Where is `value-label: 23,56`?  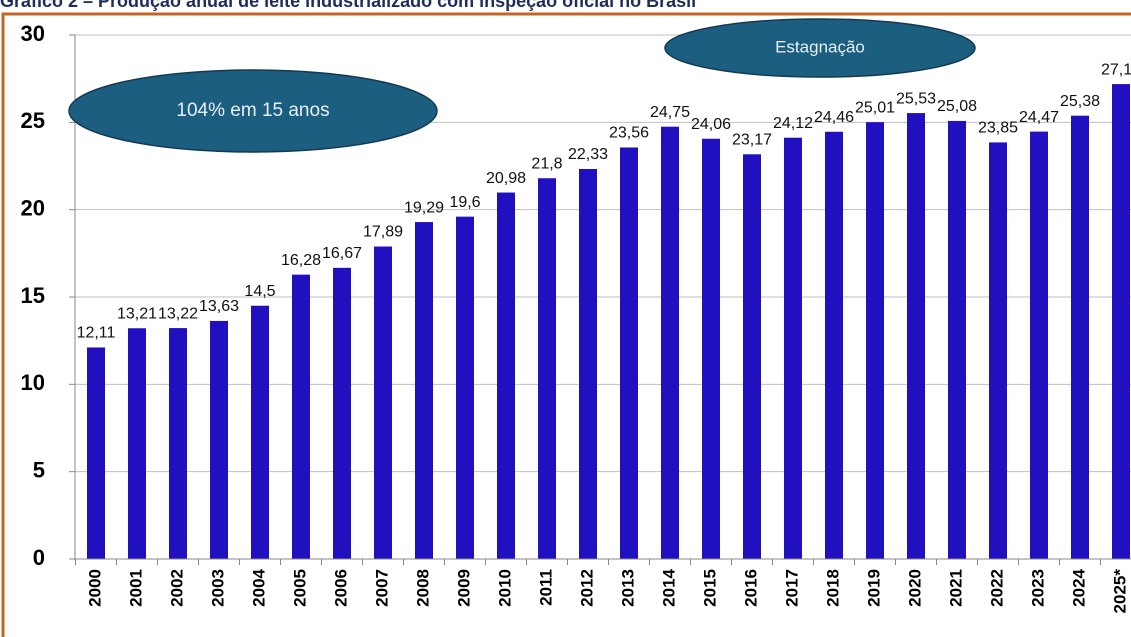
value-label: 23,56 is located at coordinates (629, 133).